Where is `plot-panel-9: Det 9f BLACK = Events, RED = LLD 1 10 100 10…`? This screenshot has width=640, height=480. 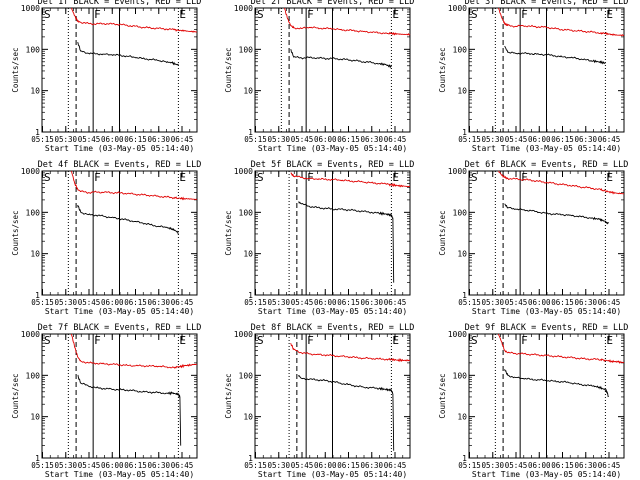
plot-panel-9: Det 9f BLACK = Events, RED = LLD 1 10 100 10… is located at coordinates (533, 401).